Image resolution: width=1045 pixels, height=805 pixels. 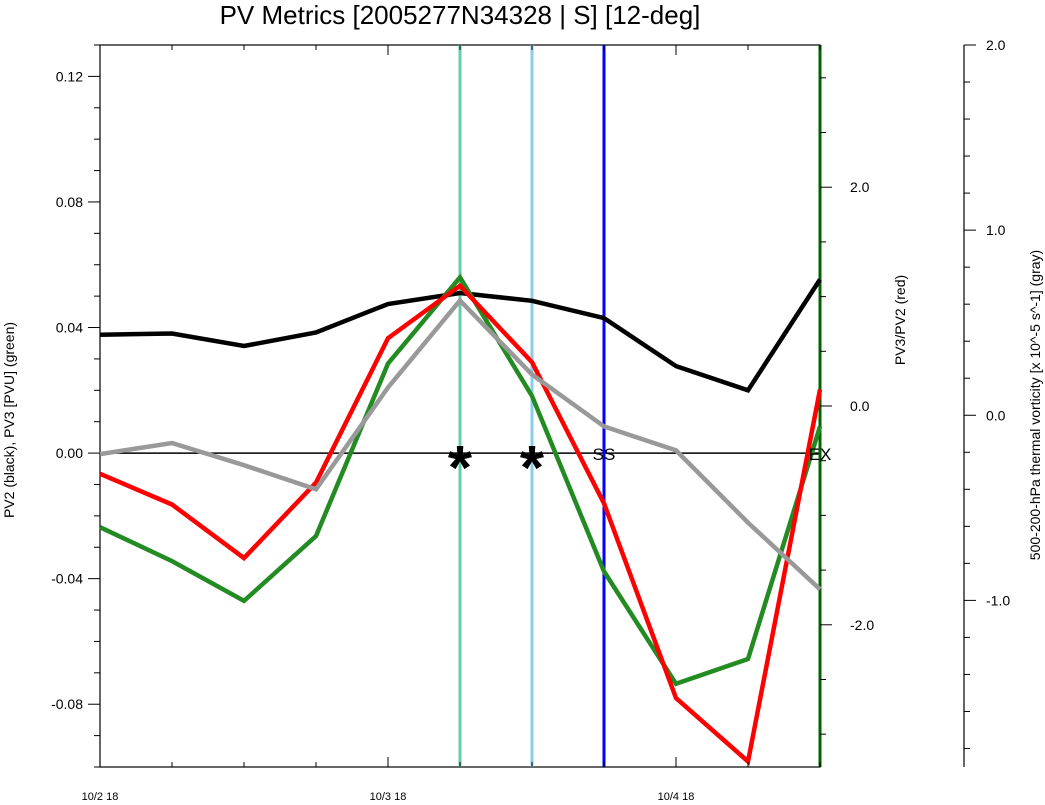 What do you see at coordinates (69, 328) in the screenshot?
I see `left-tick-label-2: 0.04` at bounding box center [69, 328].